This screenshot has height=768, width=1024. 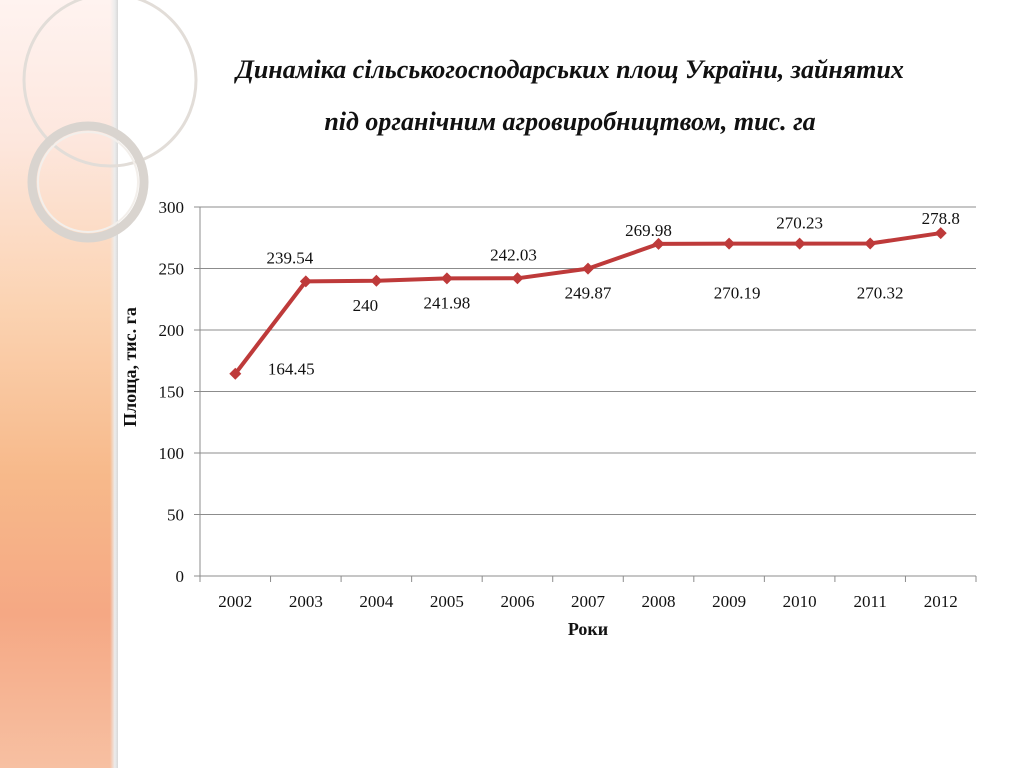 I want to click on decorative-ring-small, so click(x=88, y=182).